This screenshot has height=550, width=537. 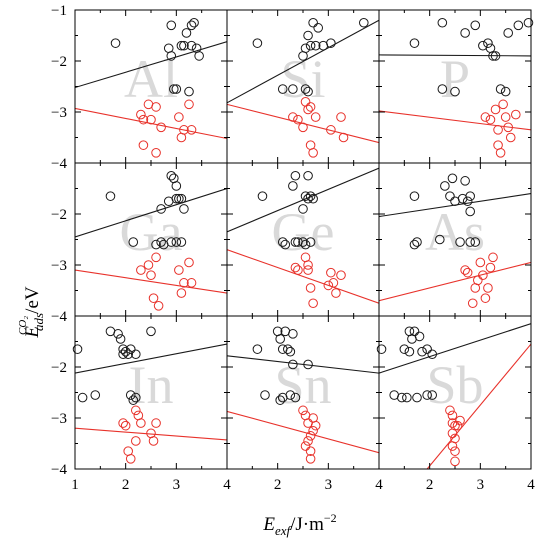 What do you see at coordinates (303, 232) in the screenshot?
I see `panel-label-ge: Ge` at bounding box center [303, 232].